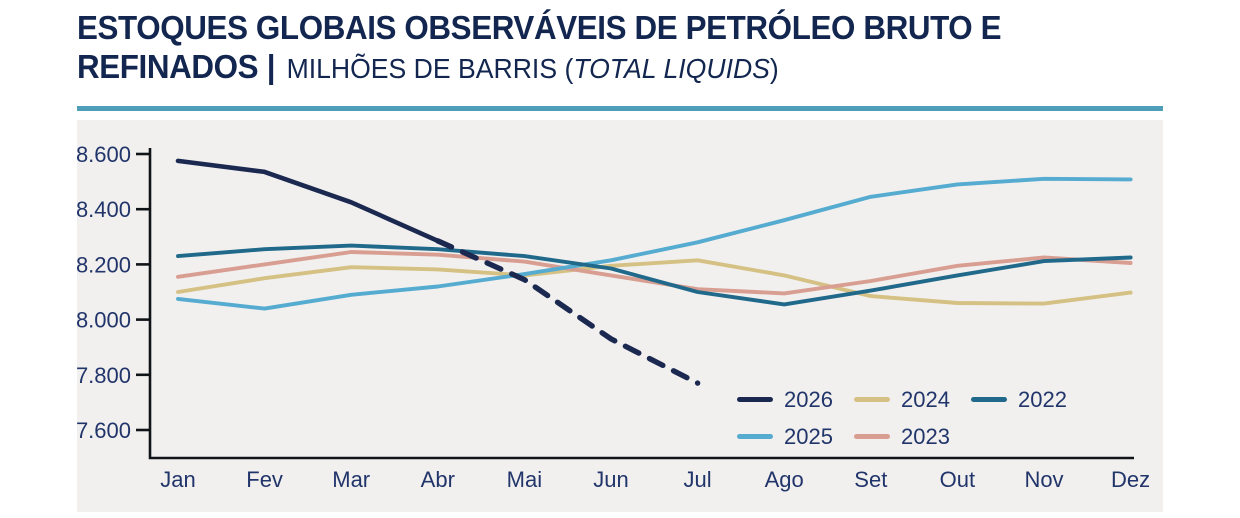 Image resolution: width=1240 pixels, height=518 pixels. I want to click on legend-item-2023: 2023, so click(912, 436).